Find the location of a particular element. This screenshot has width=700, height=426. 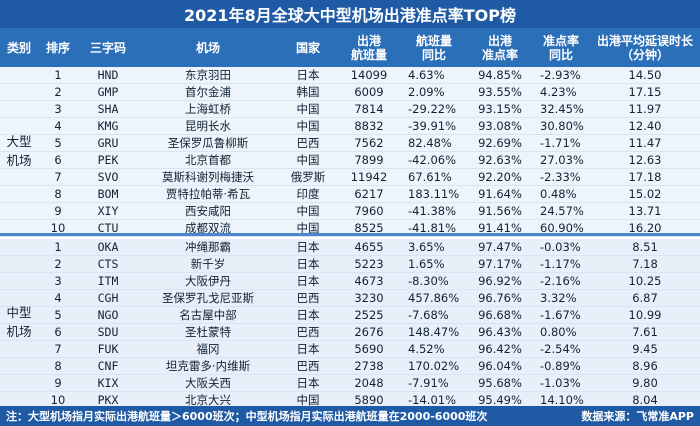

delay-cell: 8.04 is located at coordinates (645, 400).